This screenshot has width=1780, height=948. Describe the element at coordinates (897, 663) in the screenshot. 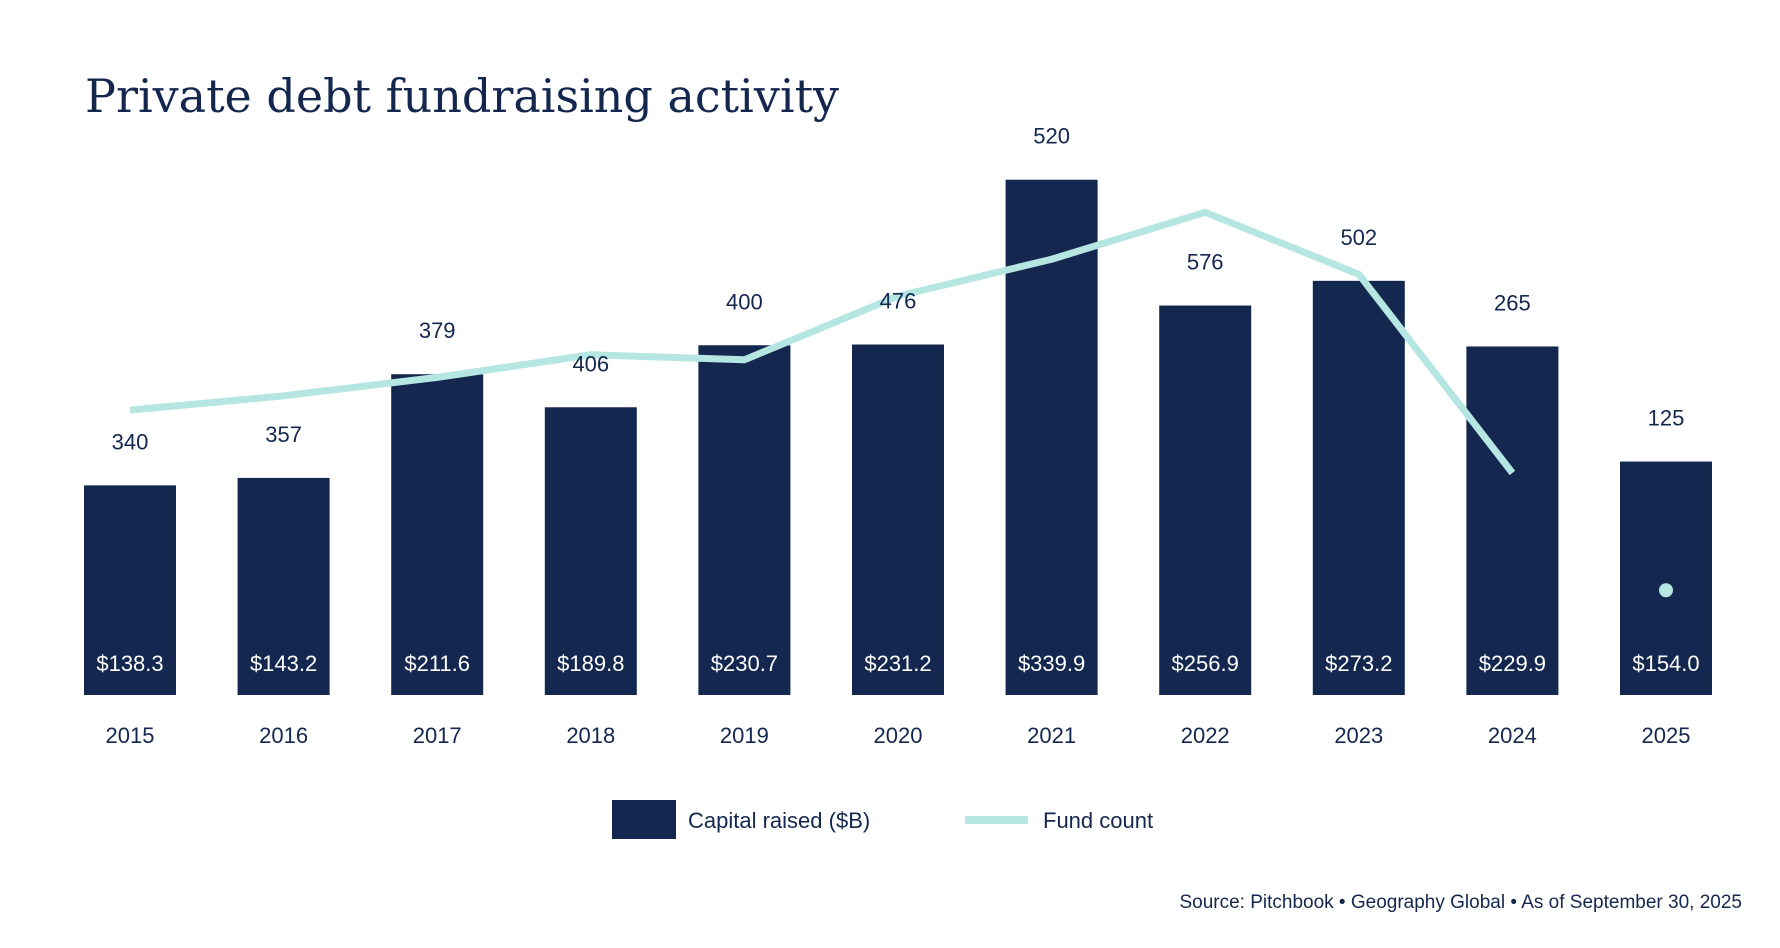

I see `bar-value-label: $231.2` at that location.